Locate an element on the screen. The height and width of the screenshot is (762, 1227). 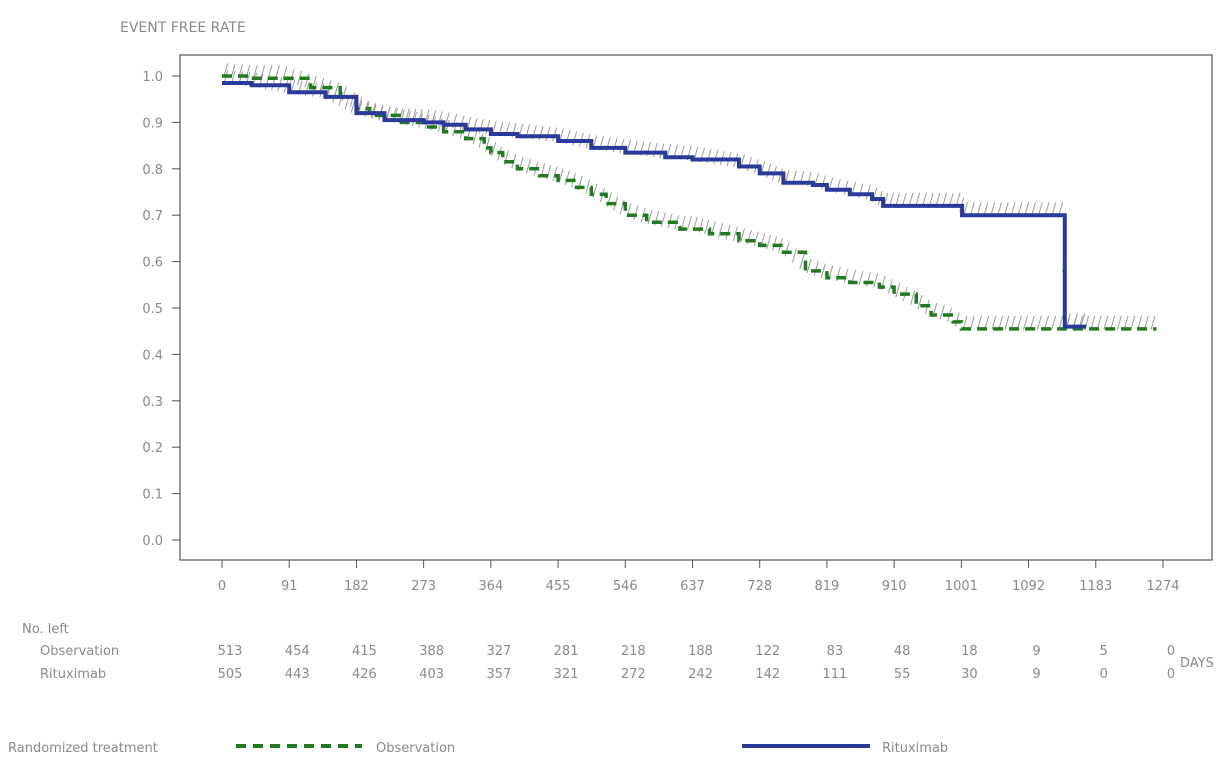
x-tick-label: 1274 is located at coordinates (1162, 586).